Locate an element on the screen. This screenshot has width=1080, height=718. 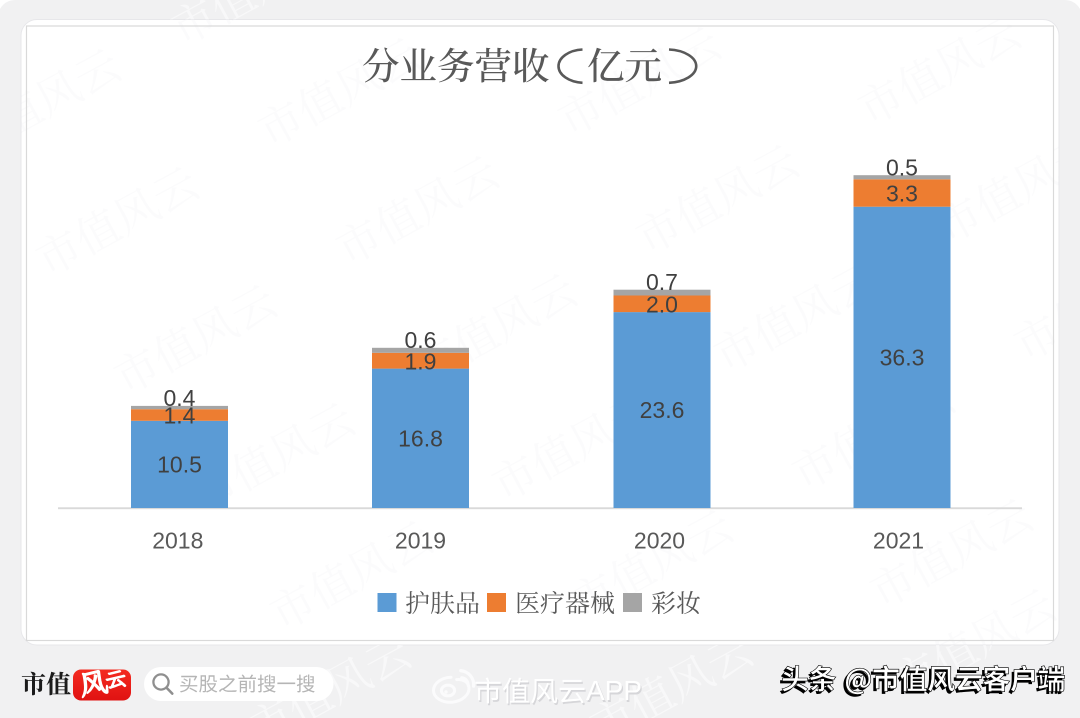
svg-text: 2018 is located at coordinates (177, 541).